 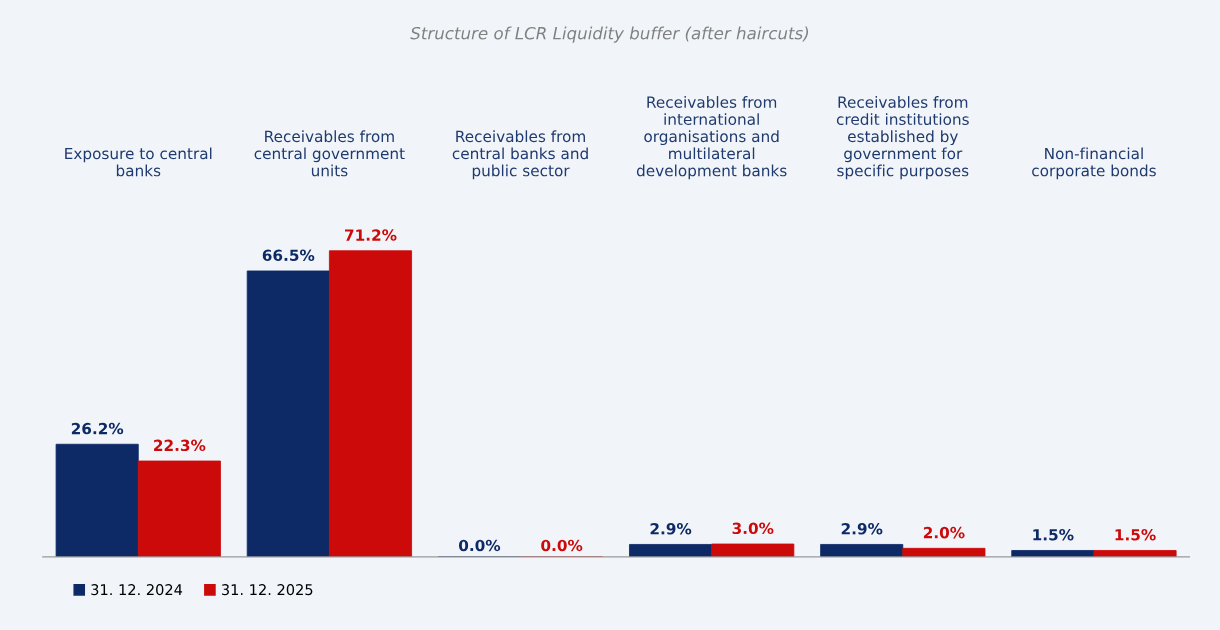 I want to click on data-label: 22.3%, so click(x=180, y=445).